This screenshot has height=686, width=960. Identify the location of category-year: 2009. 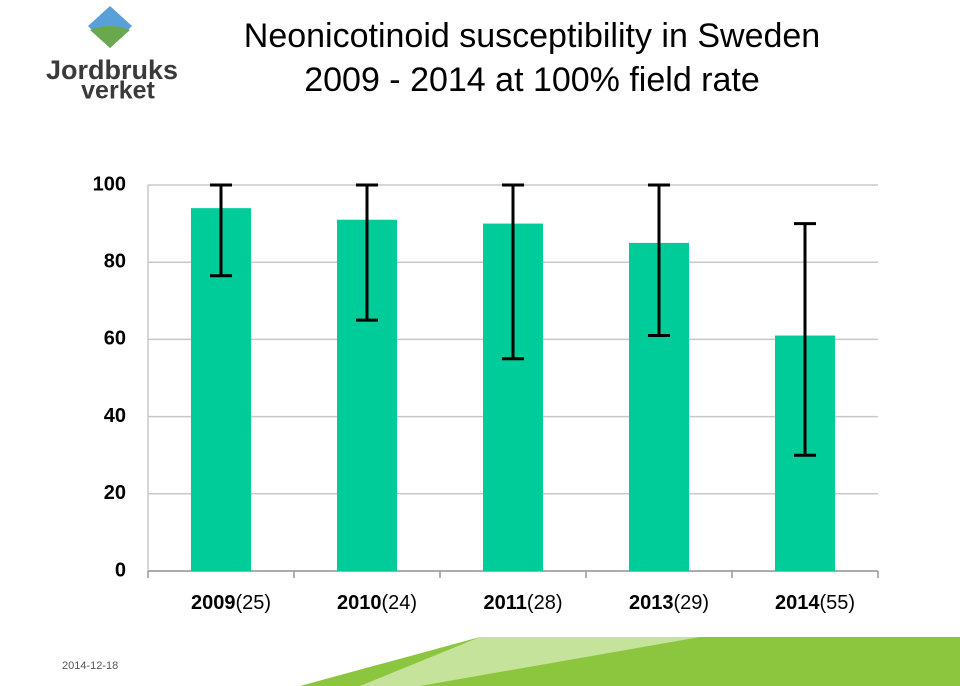
(213, 603).